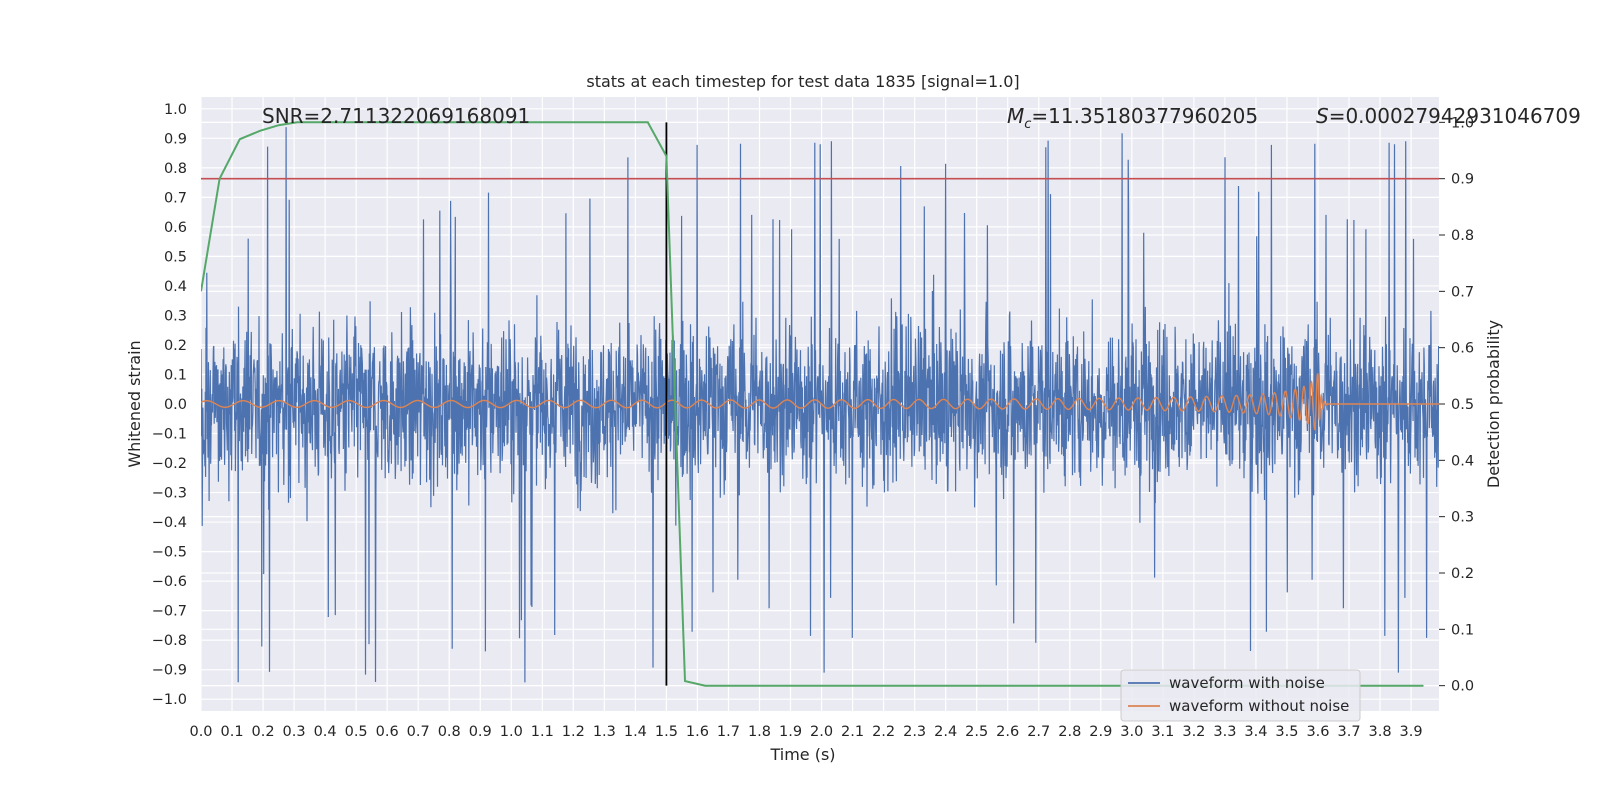  I want to click on y-tick-label: −0.2, so click(169, 464).